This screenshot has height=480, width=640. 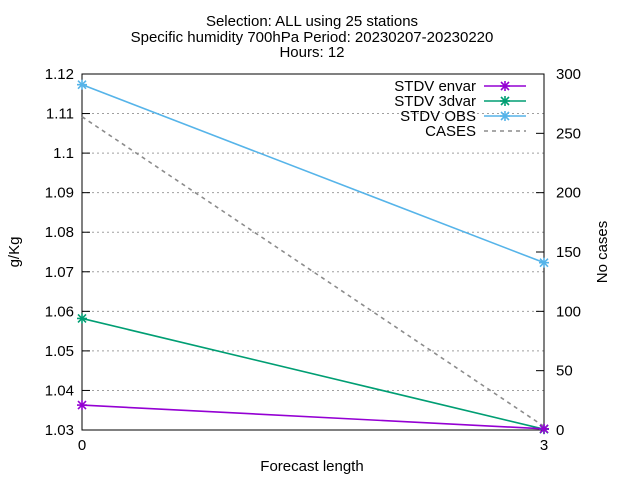 What do you see at coordinates (505, 86) in the screenshot?
I see `legend-marker-stdv-envar` at bounding box center [505, 86].